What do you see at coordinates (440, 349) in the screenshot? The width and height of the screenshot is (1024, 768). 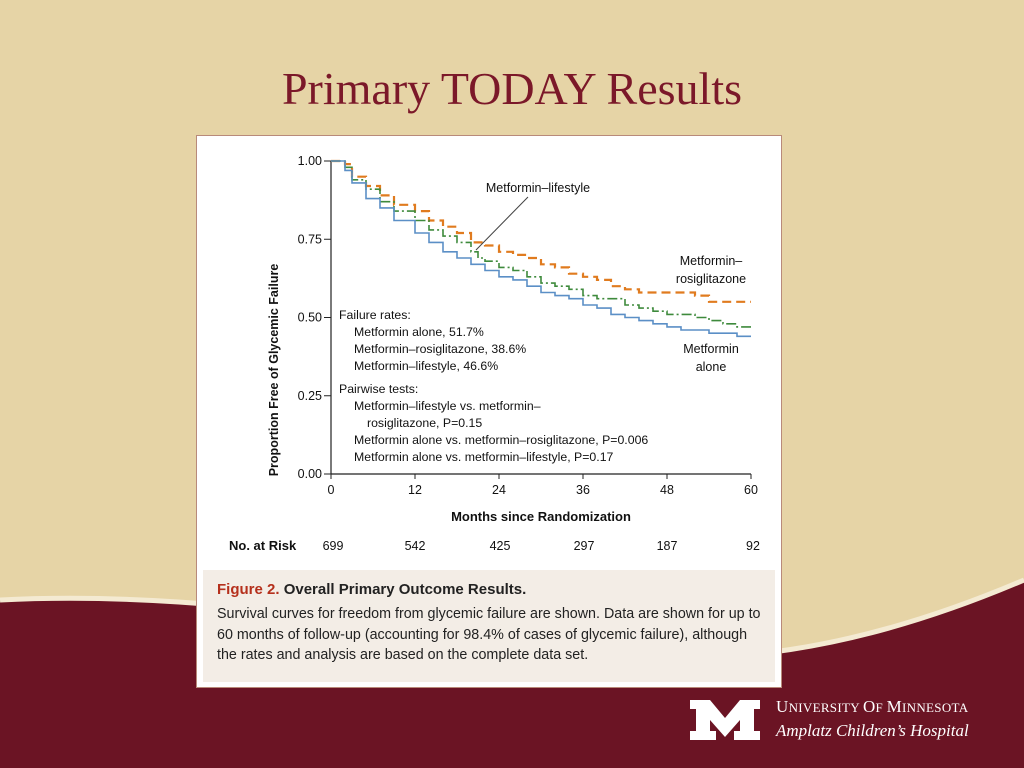 I see `annotation-rate-rosiglitazone: Metformin–rosiglitazone, 38.6%` at bounding box center [440, 349].